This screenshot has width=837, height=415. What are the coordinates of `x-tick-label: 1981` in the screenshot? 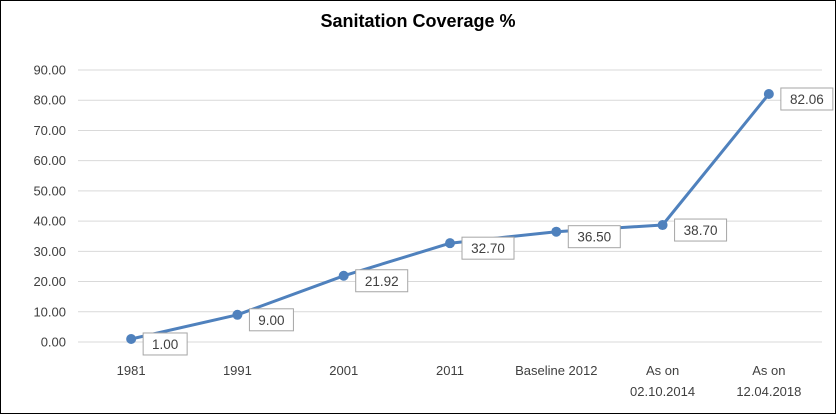 It's located at (131, 370).